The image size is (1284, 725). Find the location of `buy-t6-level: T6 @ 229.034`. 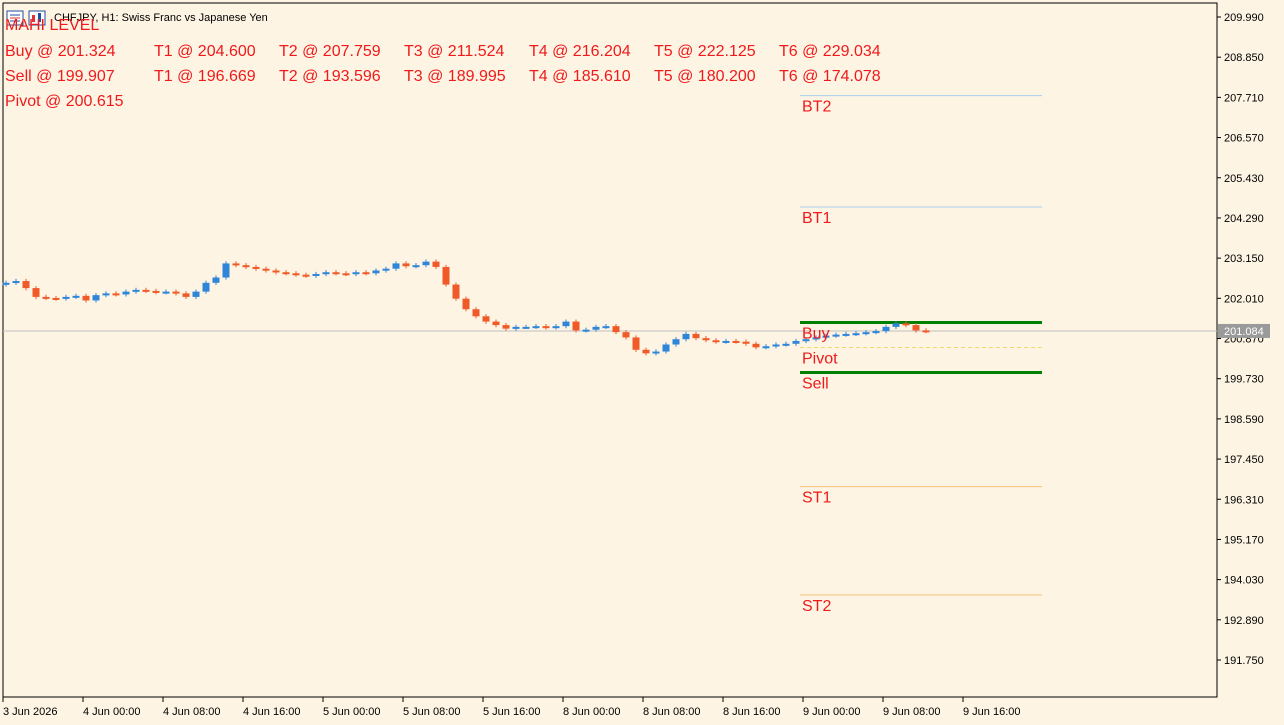

buy-t6-level: T6 @ 229.034 is located at coordinates (830, 51).